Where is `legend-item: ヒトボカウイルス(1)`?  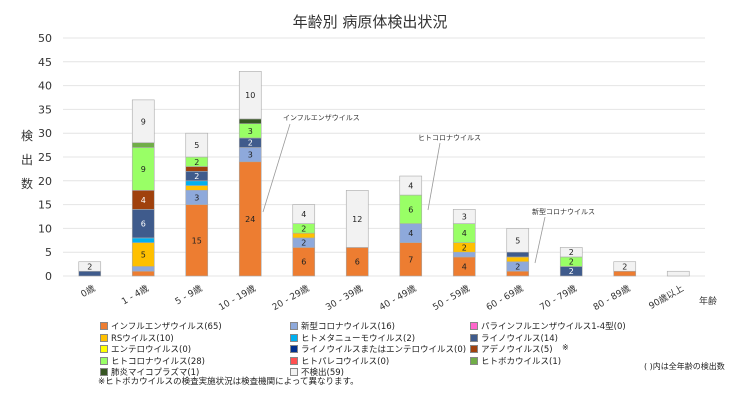 legend-item: ヒトボカウイルス(1) is located at coordinates (515, 361).